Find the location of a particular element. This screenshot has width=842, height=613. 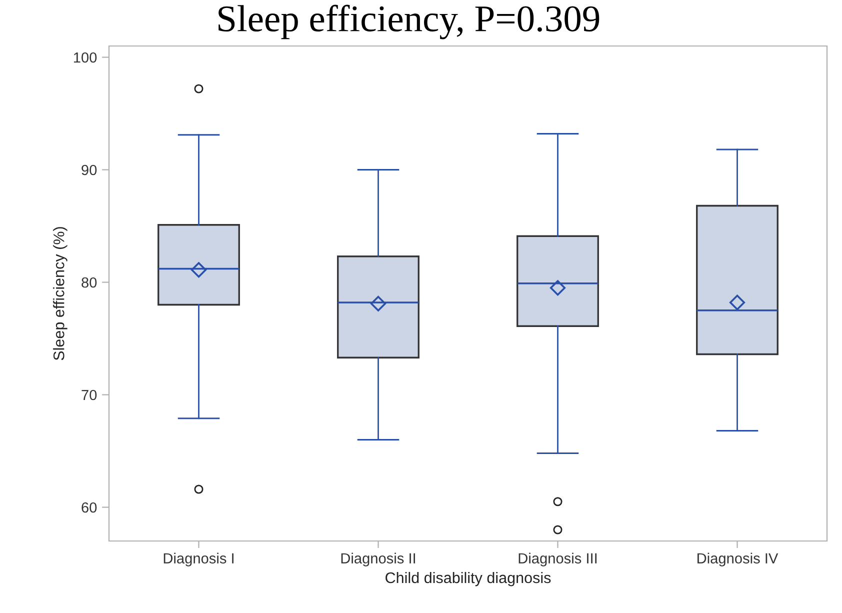

y-tick-label: 70 is located at coordinates (89, 395).